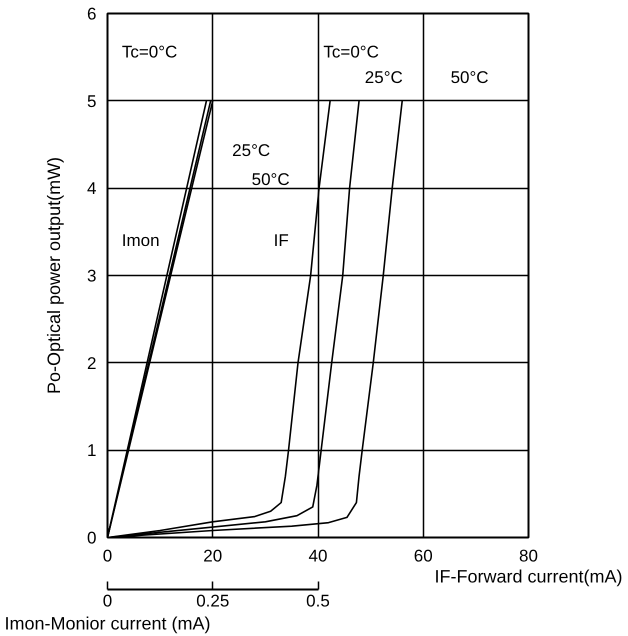  I want to click on x-axis-title: IF-Forward current(mA), so click(528, 576).